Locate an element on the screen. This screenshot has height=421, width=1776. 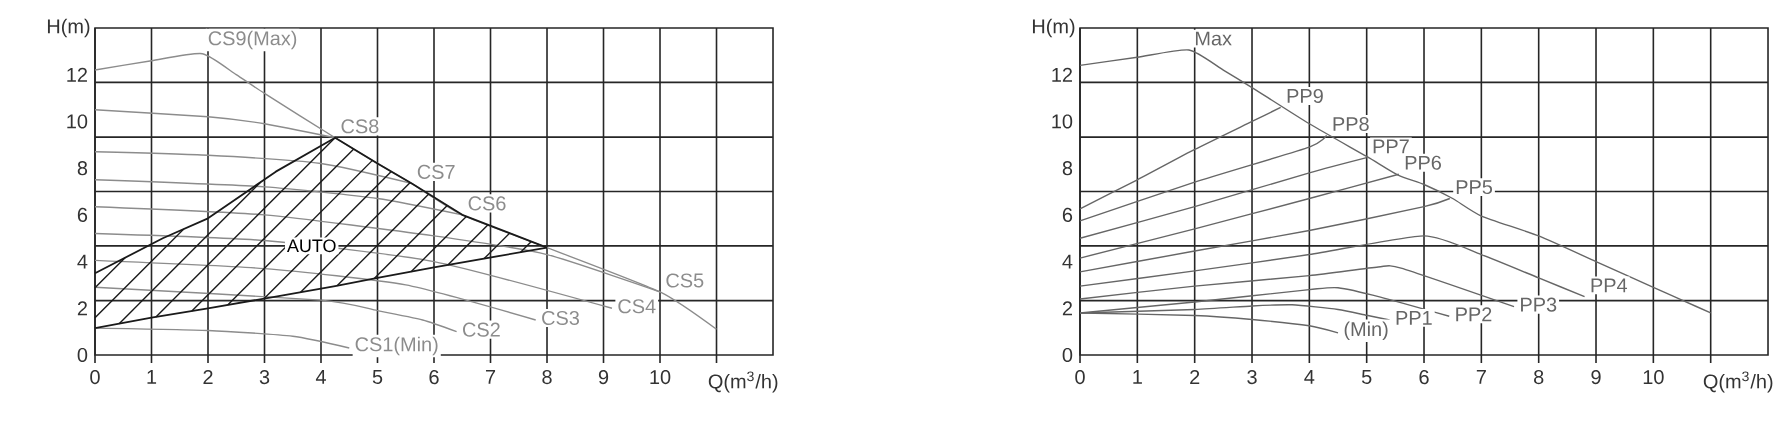
series-label: CS2 is located at coordinates (481, 329).